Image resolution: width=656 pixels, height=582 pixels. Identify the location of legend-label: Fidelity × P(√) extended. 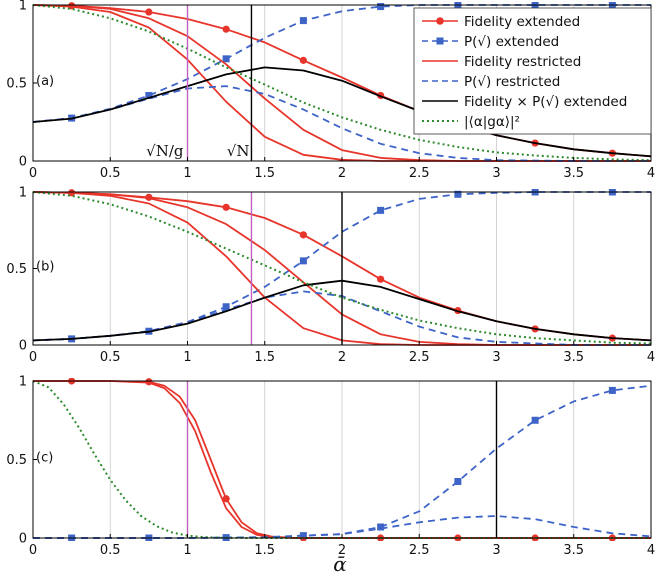
(545, 102).